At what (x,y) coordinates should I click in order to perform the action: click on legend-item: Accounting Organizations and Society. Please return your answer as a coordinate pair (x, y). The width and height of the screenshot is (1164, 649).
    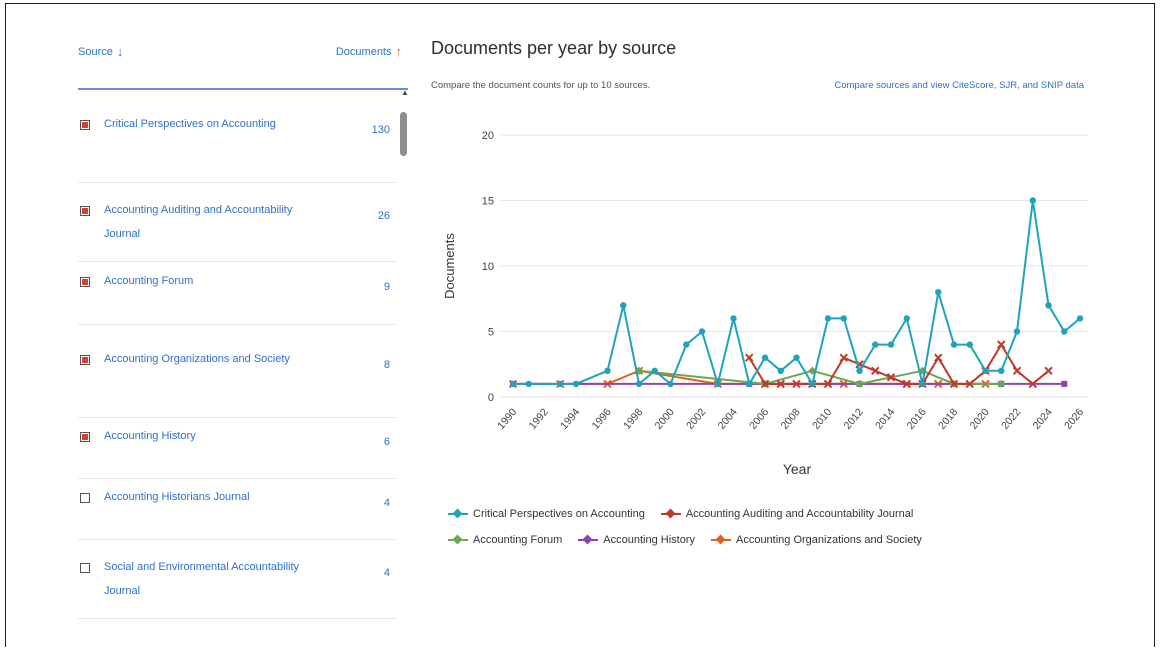
    Looking at the image, I should click on (816, 540).